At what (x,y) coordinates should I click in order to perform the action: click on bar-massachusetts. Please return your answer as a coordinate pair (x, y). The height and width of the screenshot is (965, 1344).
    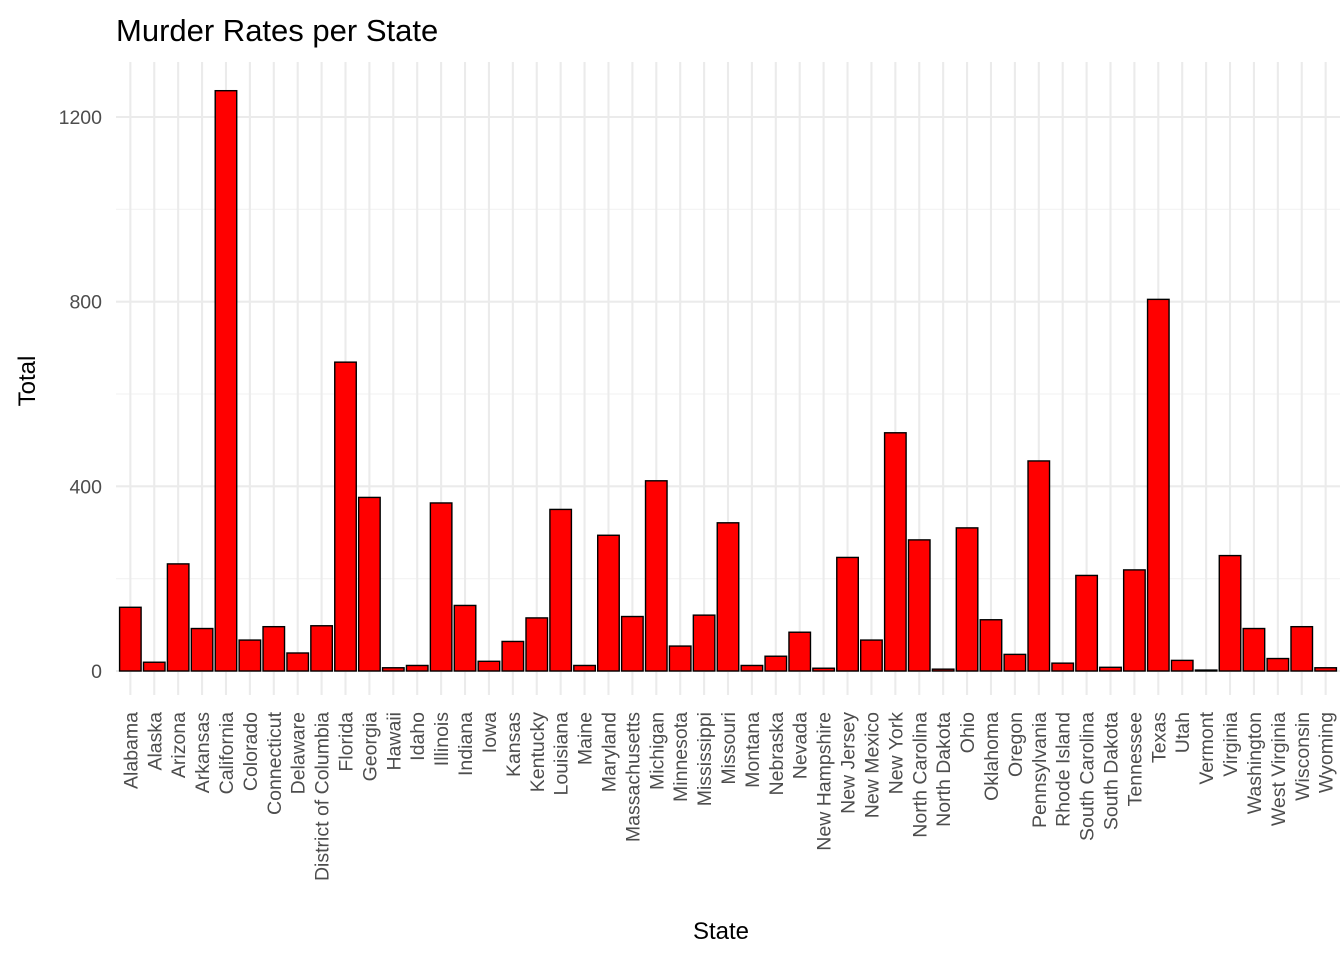
    Looking at the image, I should click on (632, 643).